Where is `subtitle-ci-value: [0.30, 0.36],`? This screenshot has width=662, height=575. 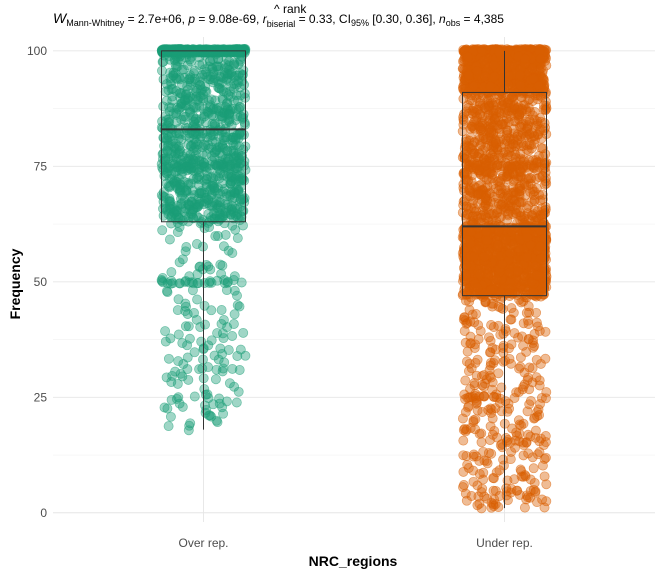 subtitle-ci-value: [0.30, 0.36], is located at coordinates (404, 19).